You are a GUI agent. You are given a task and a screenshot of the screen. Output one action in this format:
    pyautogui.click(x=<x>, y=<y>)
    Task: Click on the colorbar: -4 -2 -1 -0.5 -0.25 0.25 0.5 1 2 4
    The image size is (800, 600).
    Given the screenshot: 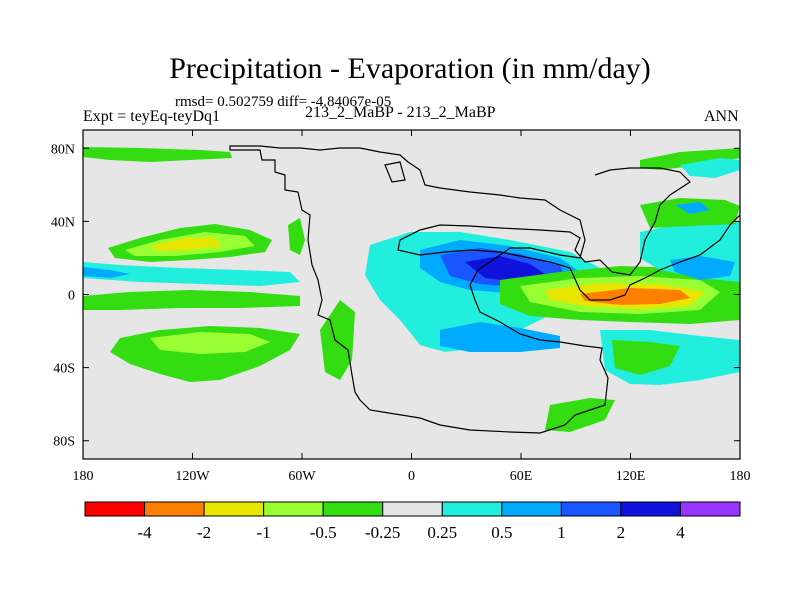 What is the action you would take?
    pyautogui.click(x=412, y=521)
    